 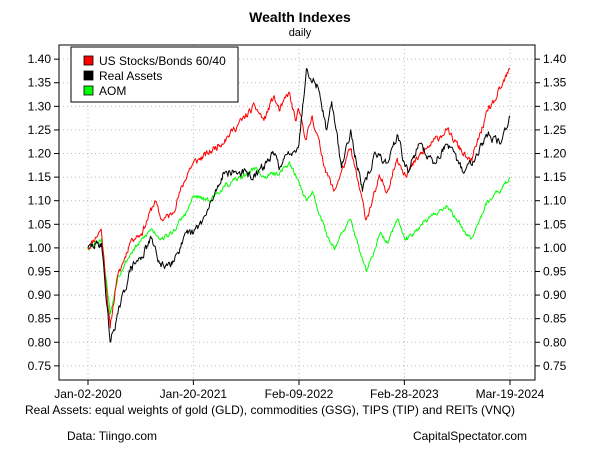 I want to click on y-tick-label-left: 0.80, so click(x=40, y=342).